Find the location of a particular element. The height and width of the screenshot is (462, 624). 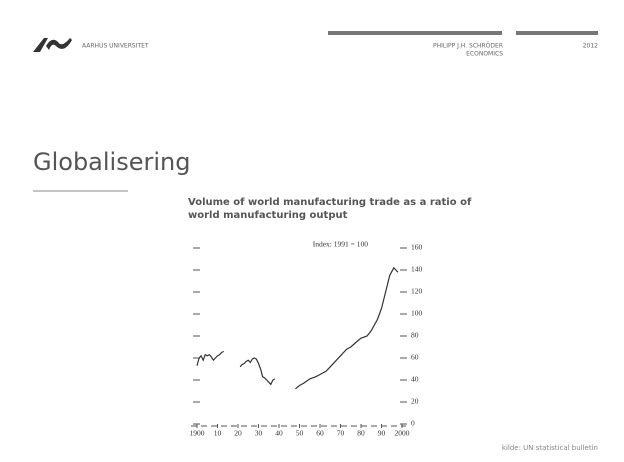

x-tick-label: 70 is located at coordinates (341, 433).